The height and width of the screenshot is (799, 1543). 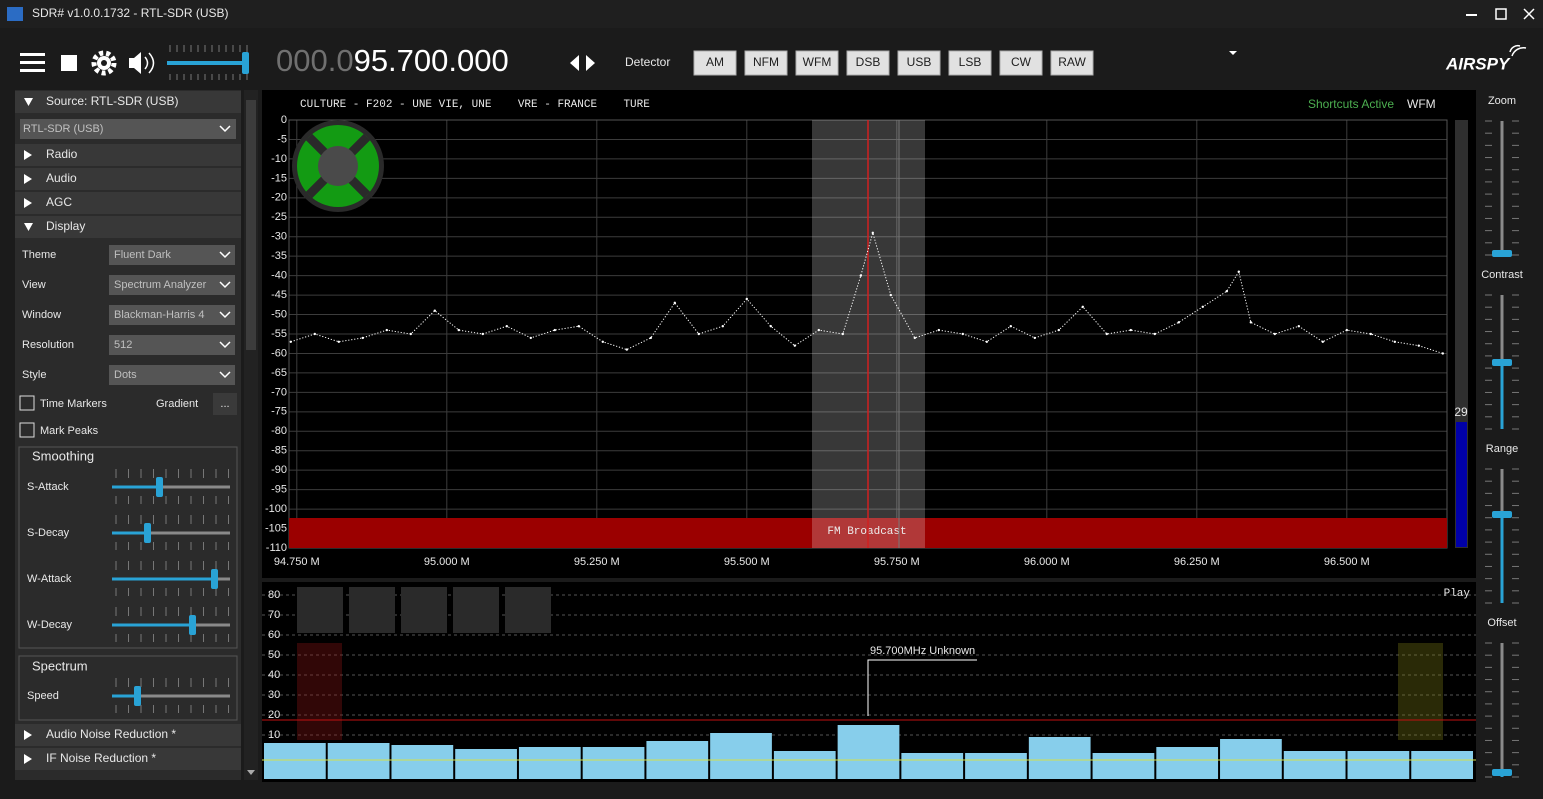 I want to click on y-tick-label: 10, so click(x=274, y=735).